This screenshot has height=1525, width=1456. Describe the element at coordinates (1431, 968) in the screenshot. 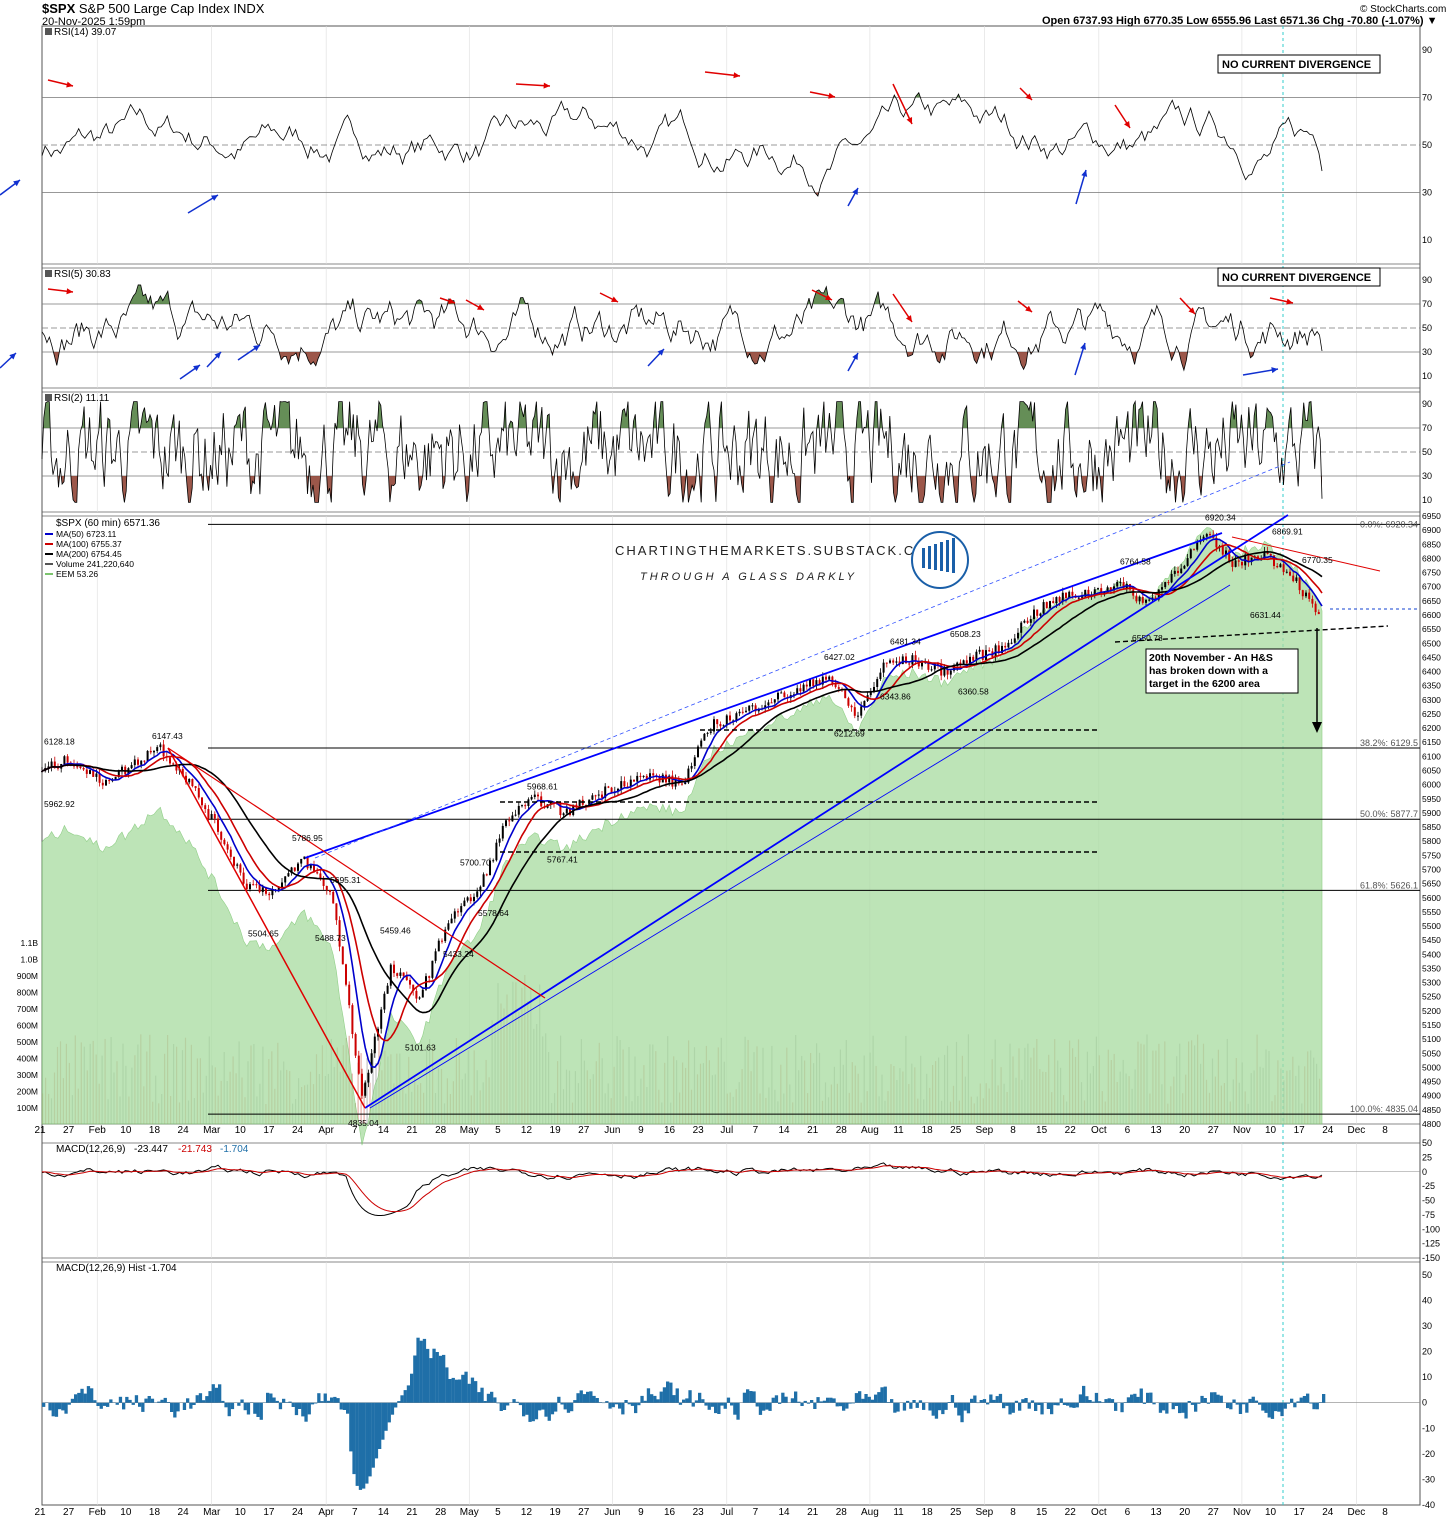

I see `y-tick-label: 5350` at that location.